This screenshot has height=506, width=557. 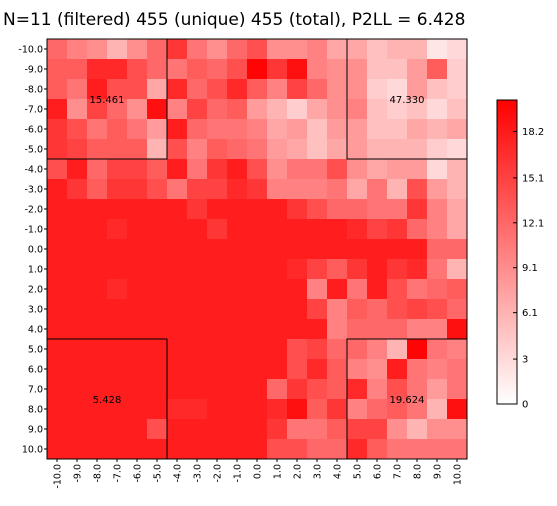 I want to click on colorbar-tick-label: 12.1, so click(x=533, y=223).